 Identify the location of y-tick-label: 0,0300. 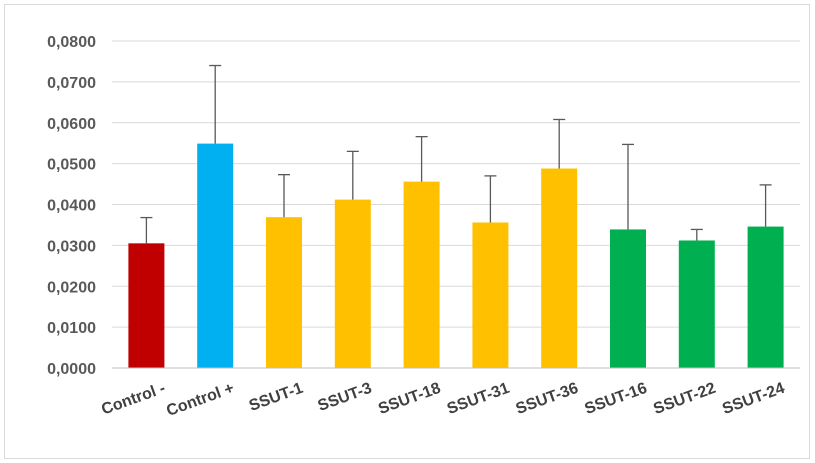
(71, 246).